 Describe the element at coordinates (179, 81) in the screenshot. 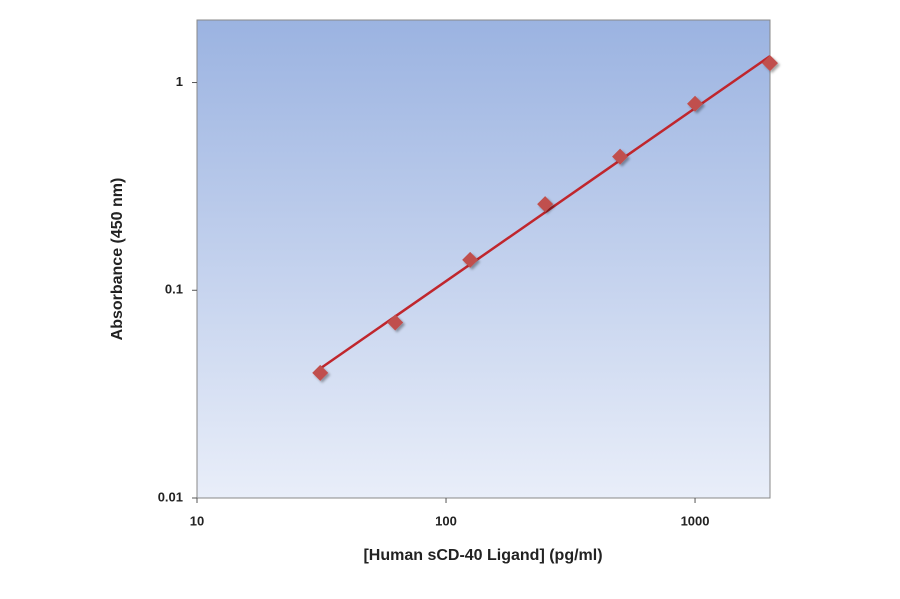

I see `y-tick-label: 1` at that location.